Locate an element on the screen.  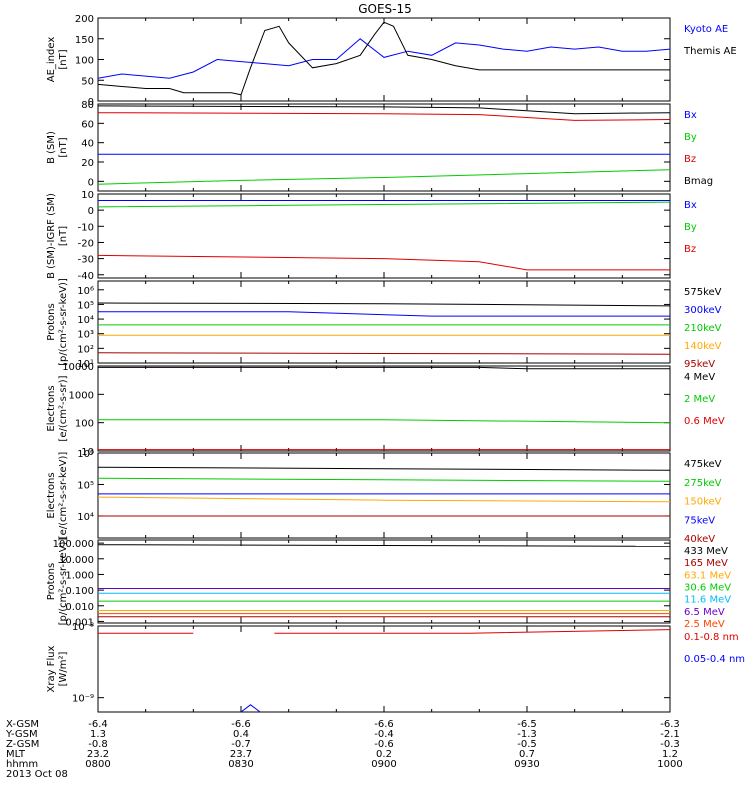
y-axis-label: B (SM) is located at coordinates (51, 147).